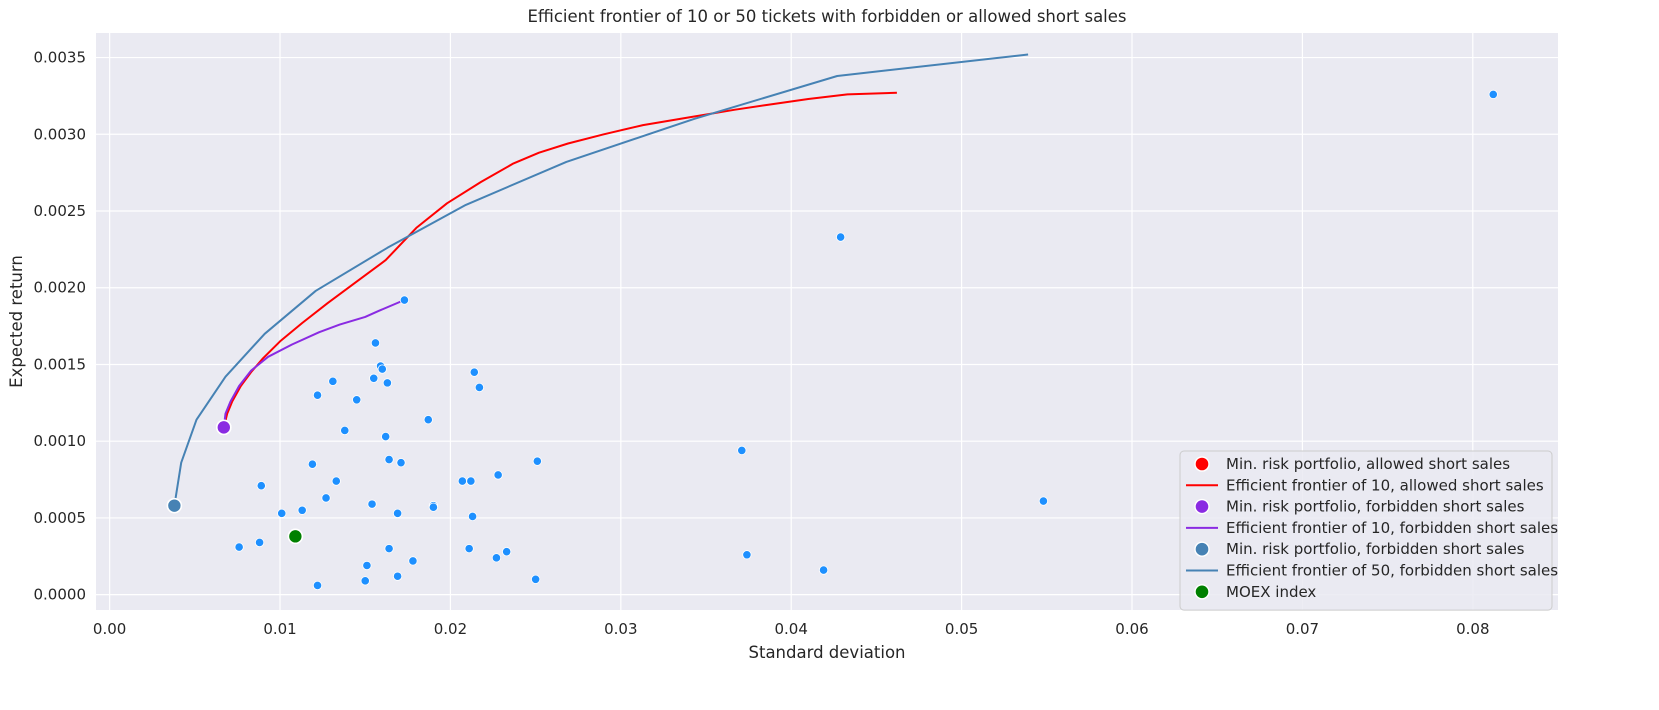 Image resolution: width=1659 pixels, height=710 pixels. Describe the element at coordinates (60, 134) in the screenshot. I see `y-tick-label: 0.0030` at that location.